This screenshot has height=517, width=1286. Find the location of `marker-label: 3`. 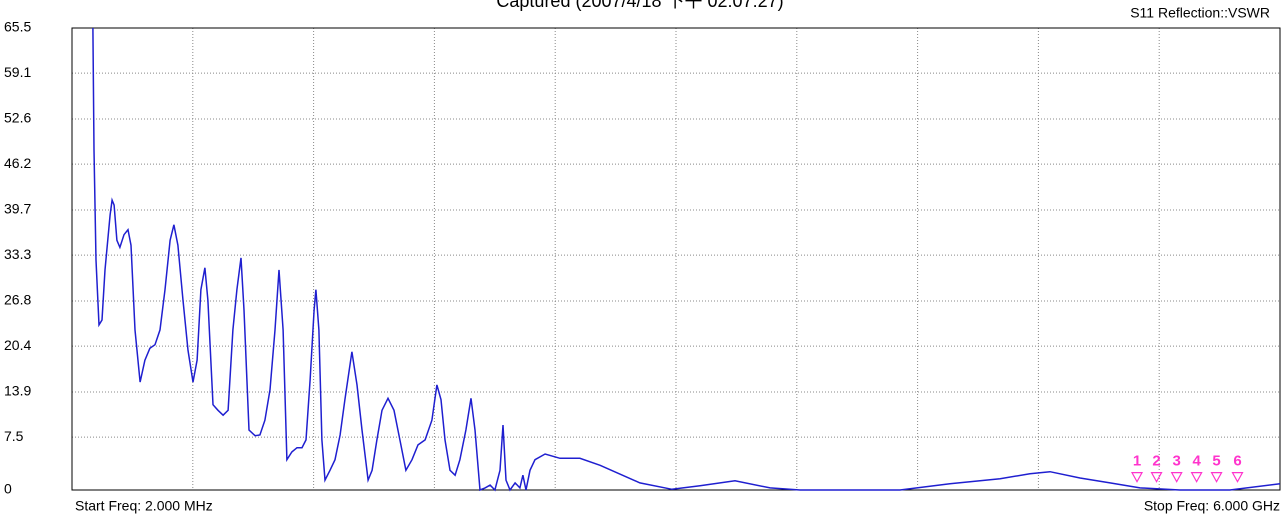

marker-label: 3 is located at coordinates (1177, 461).